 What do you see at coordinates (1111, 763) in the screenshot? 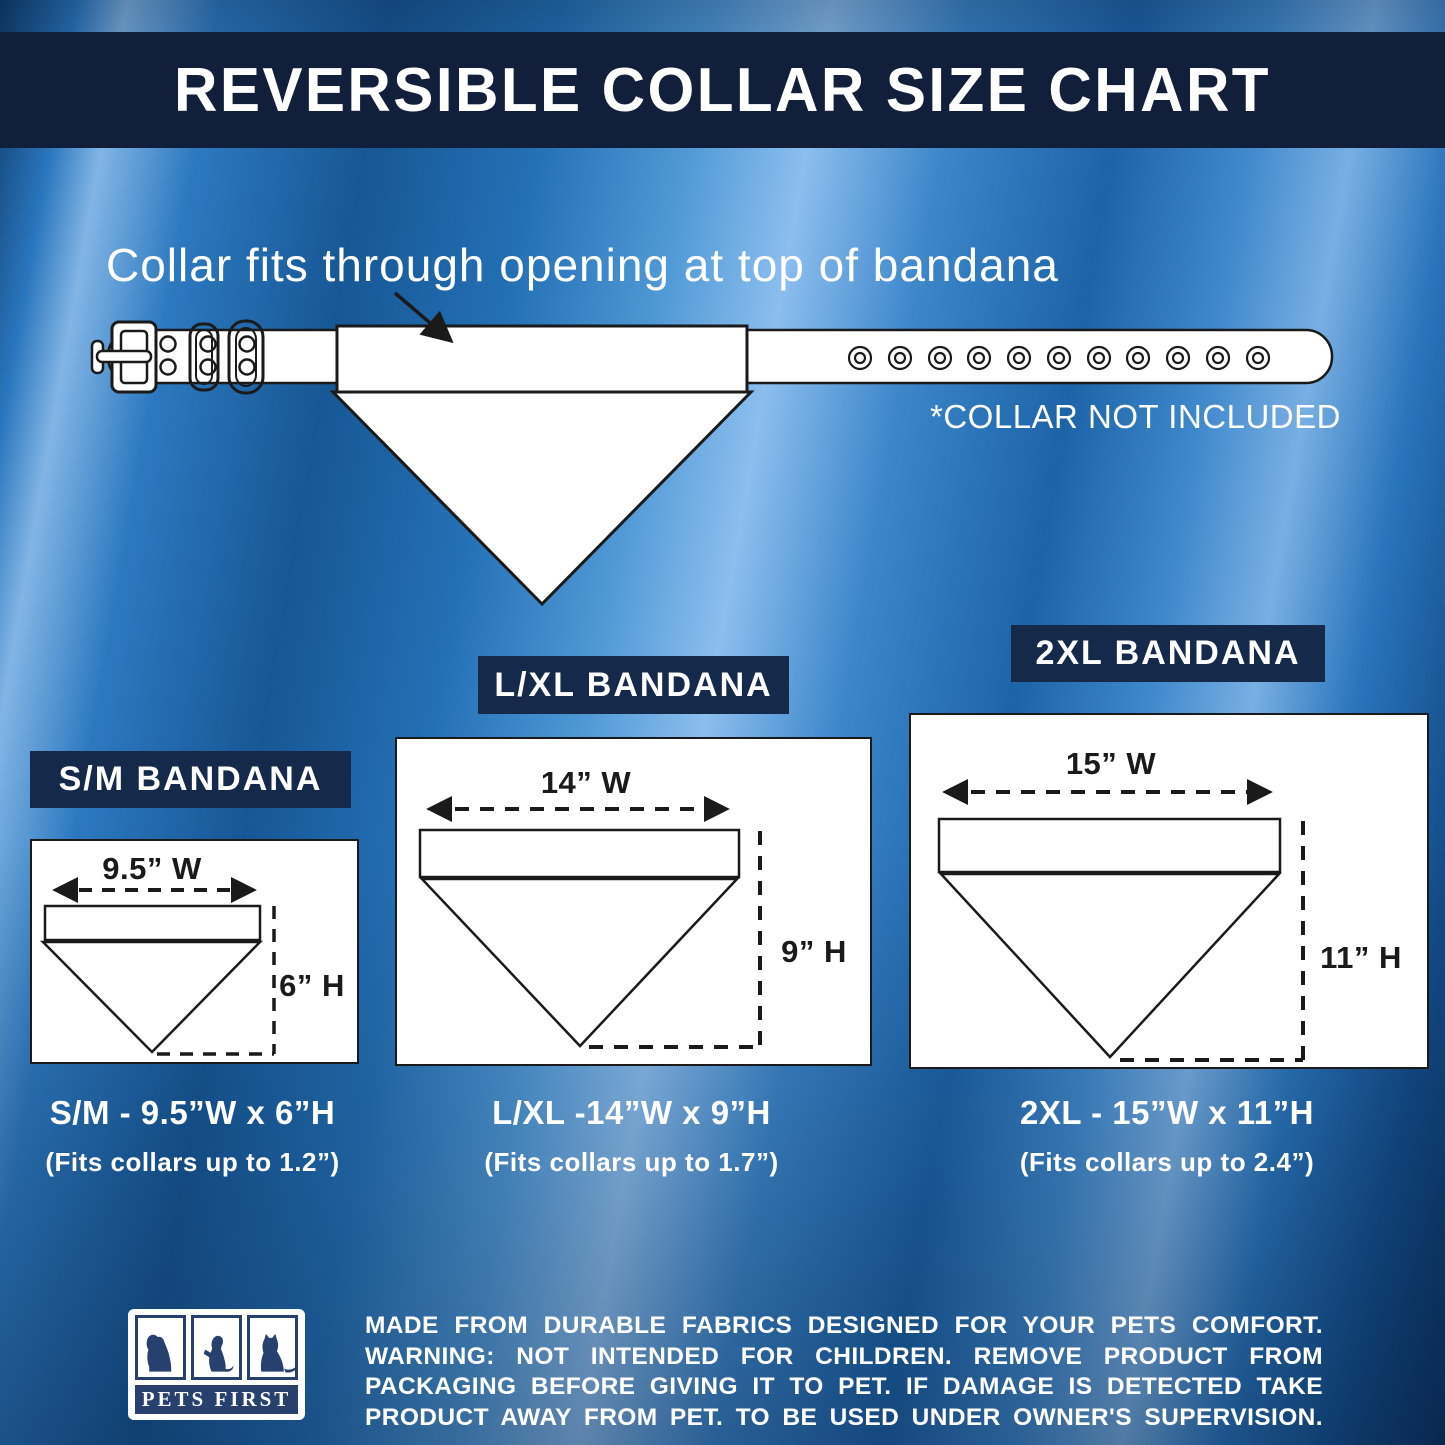
I see `width-label-2xl: 15” W` at bounding box center [1111, 763].